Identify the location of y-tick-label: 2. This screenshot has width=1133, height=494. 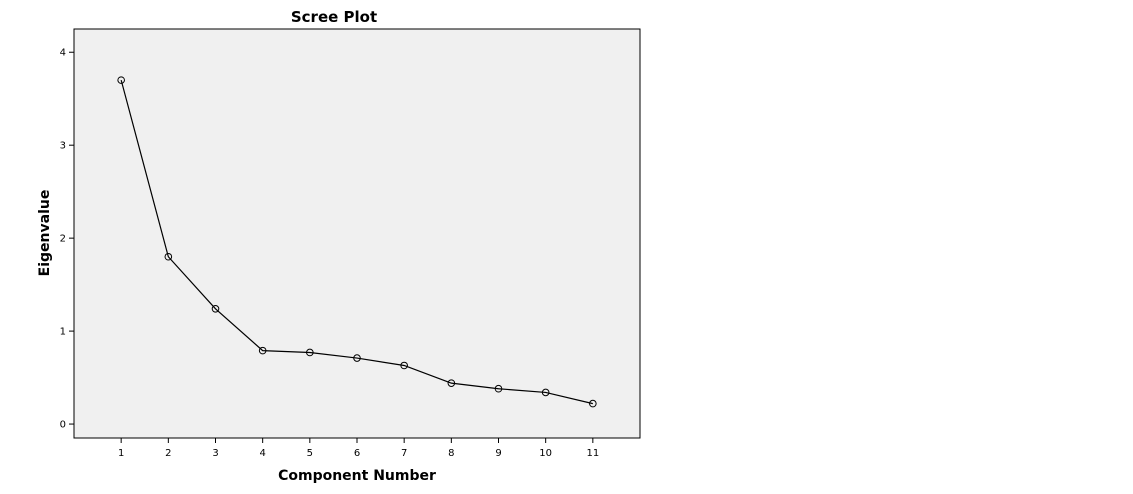
(63, 239).